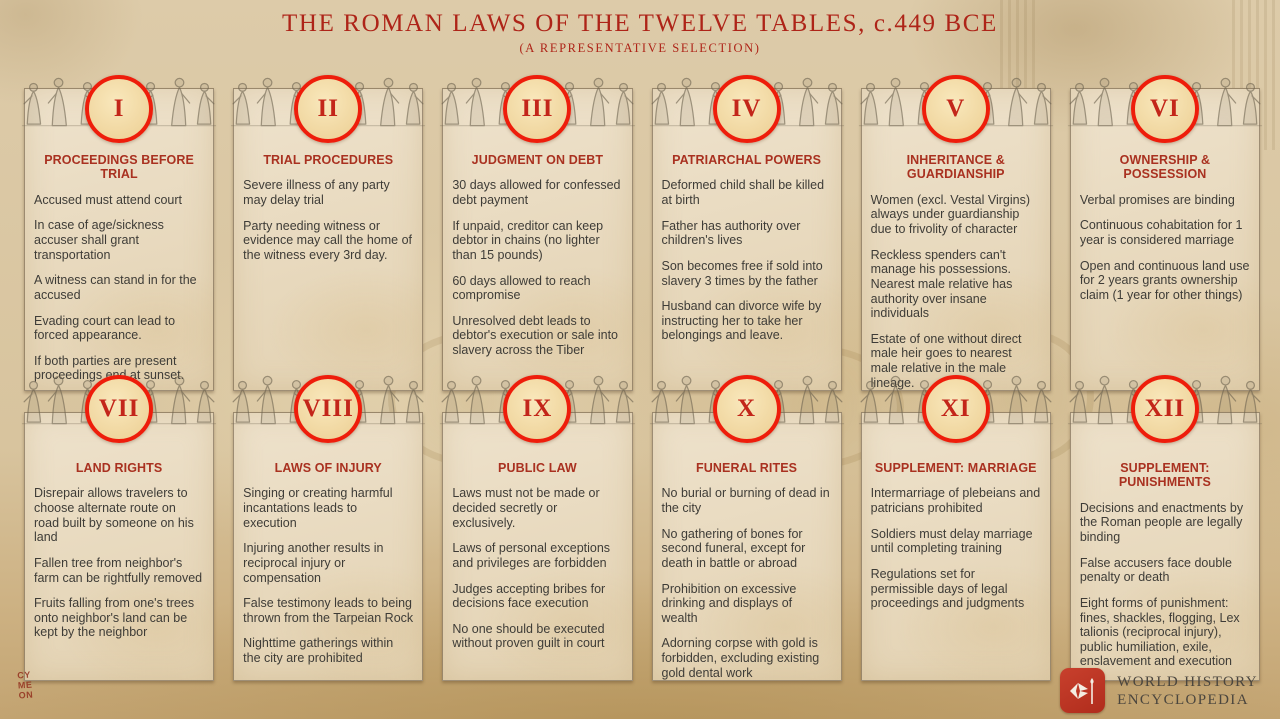  I want to click on roman-numeral: IV, so click(746, 108).